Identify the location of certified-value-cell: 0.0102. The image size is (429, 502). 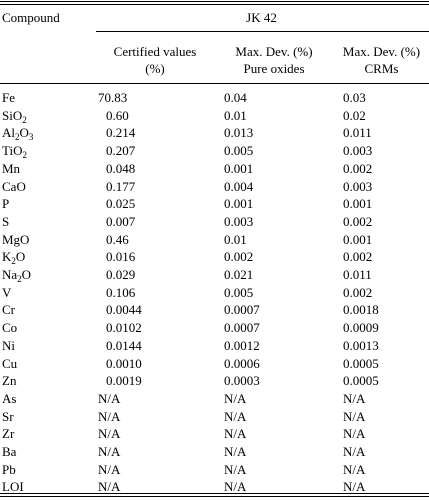
(124, 328).